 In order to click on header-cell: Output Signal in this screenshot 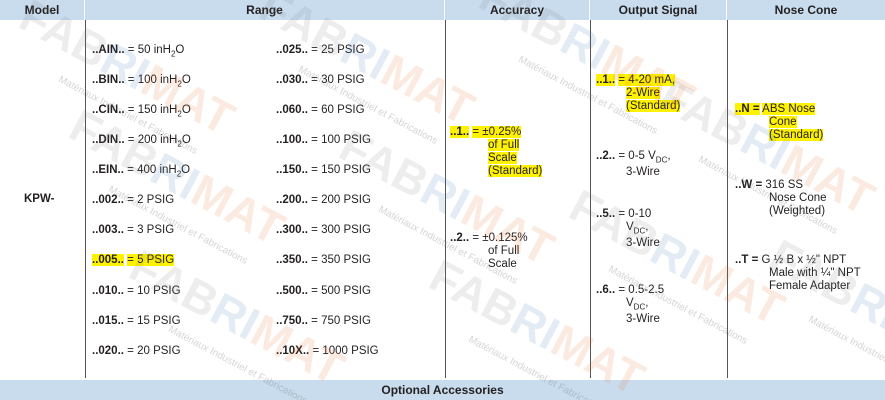, I will do `click(658, 10)`.